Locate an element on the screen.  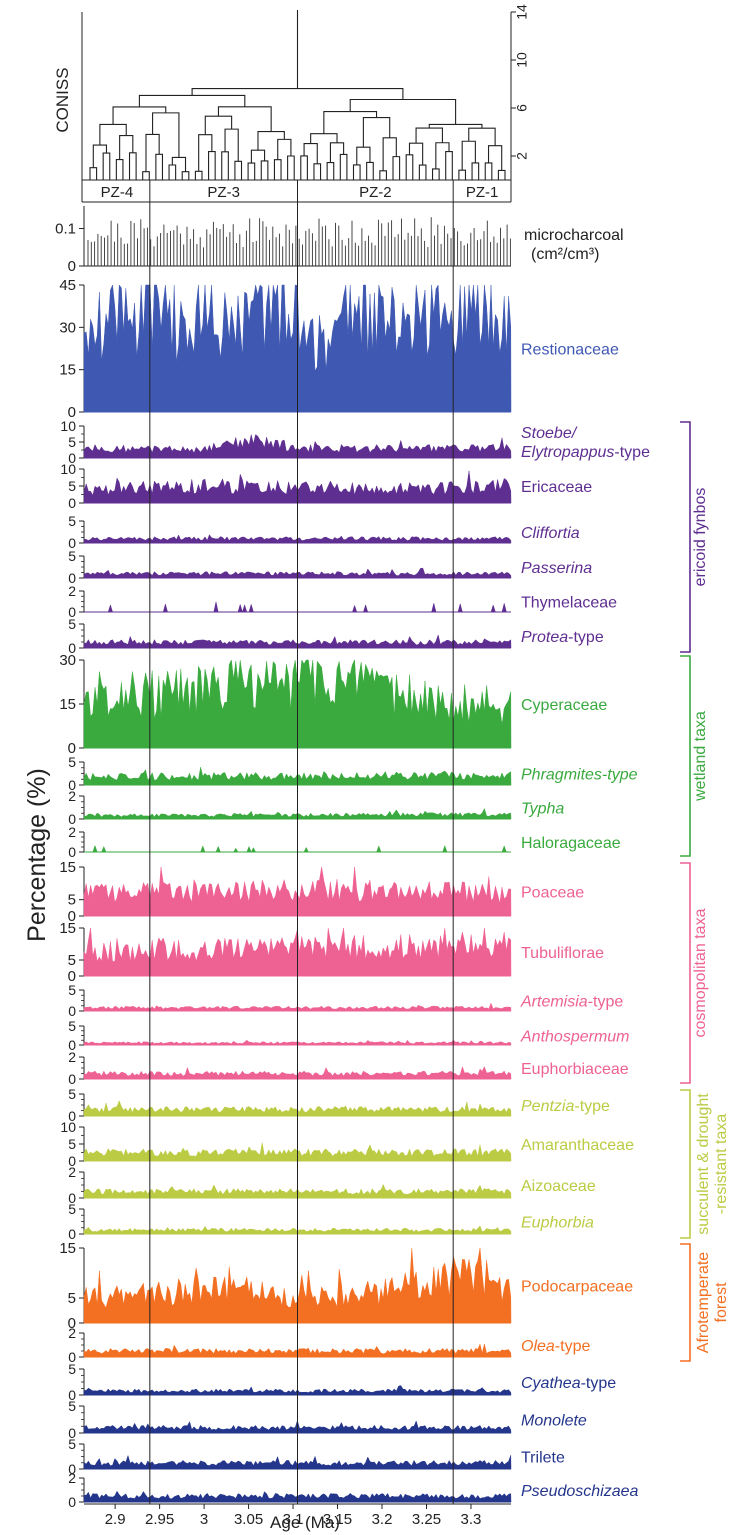
x-tick-label: 2.95 is located at coordinates (159, 1519).